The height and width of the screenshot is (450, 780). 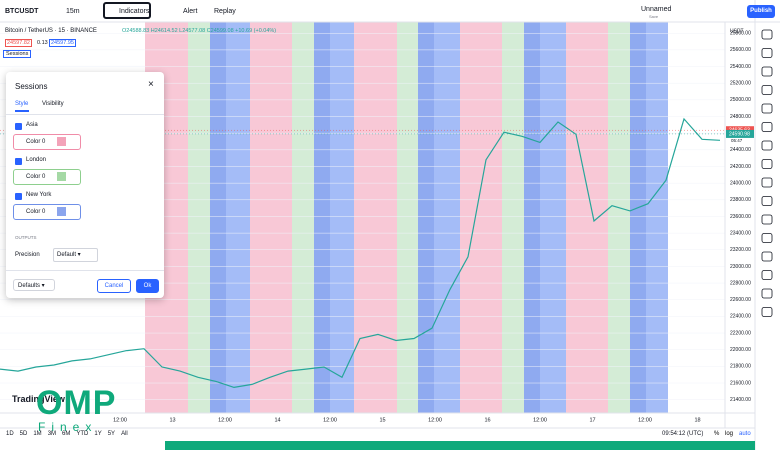 What do you see at coordinates (62, 43) in the screenshot?
I see `ask: 24597.95` at bounding box center [62, 43].